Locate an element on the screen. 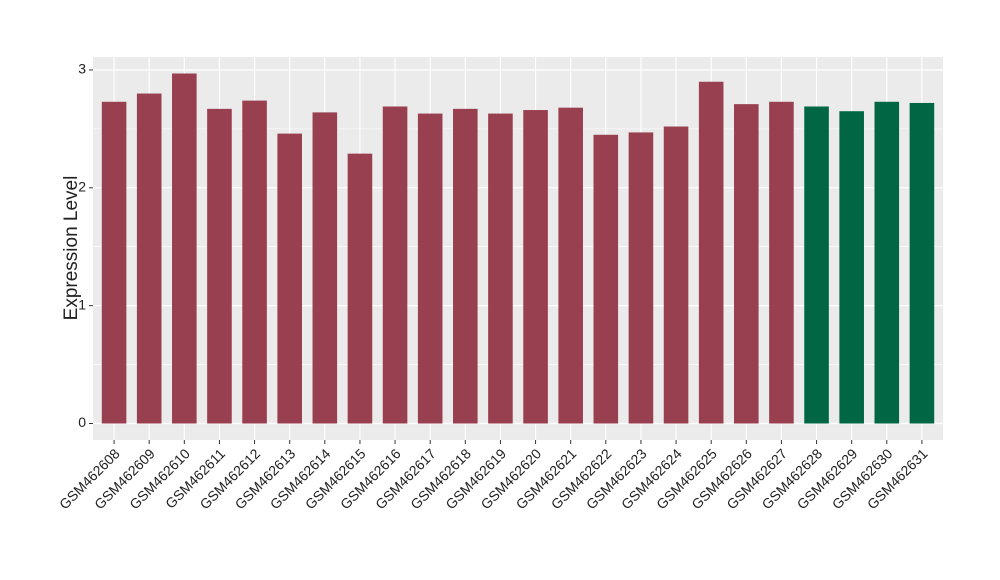 Image resolution: width=1000 pixels, height=580 pixels. y-tick-label: 0 is located at coordinates (82, 422).